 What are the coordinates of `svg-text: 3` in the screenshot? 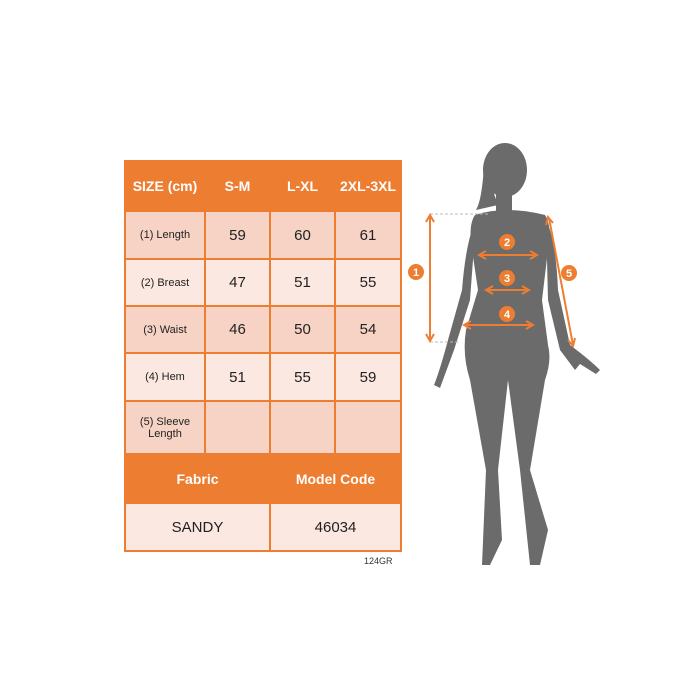 It's located at (507, 279).